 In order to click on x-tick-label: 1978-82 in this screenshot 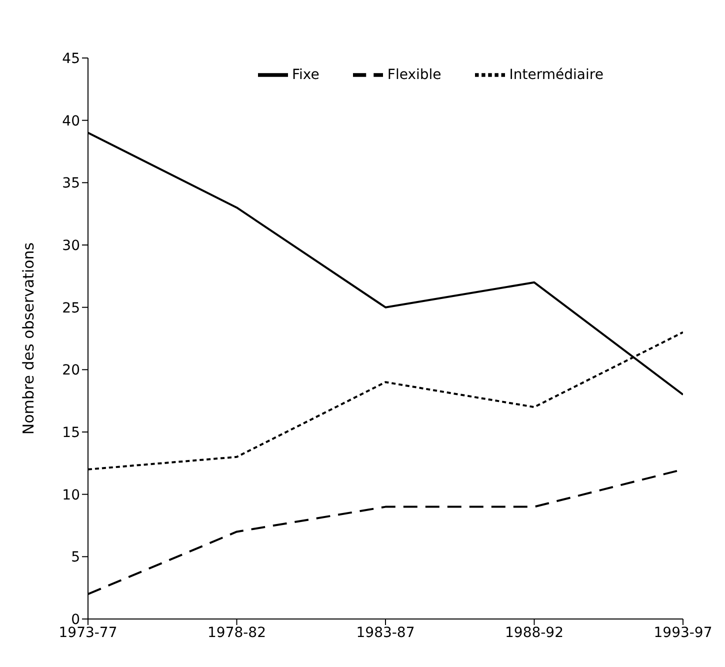, I will do `click(237, 632)`.